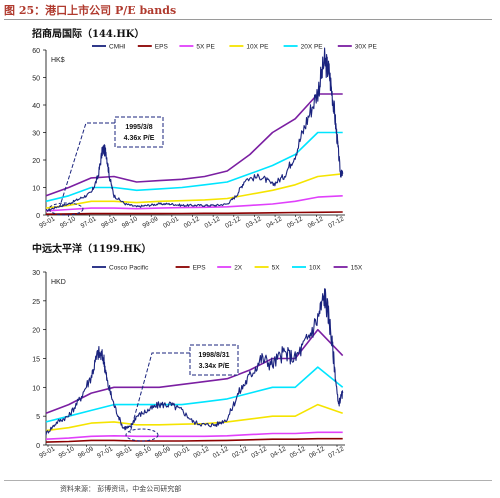 The image size is (500, 498). I want to click on legend-entry: 30X PE, so click(366, 47).